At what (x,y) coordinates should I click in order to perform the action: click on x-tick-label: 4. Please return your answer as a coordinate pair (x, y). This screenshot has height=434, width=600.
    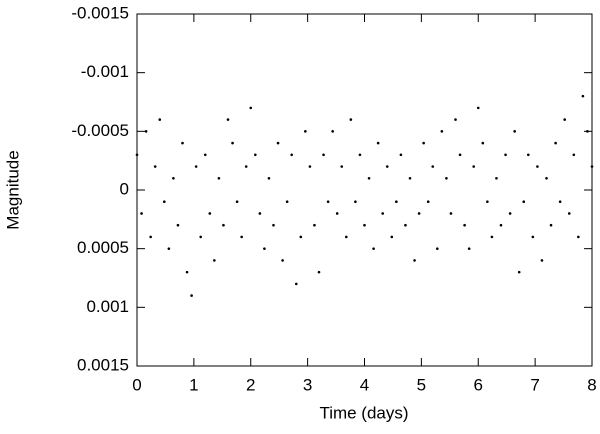
    Looking at the image, I should click on (364, 384).